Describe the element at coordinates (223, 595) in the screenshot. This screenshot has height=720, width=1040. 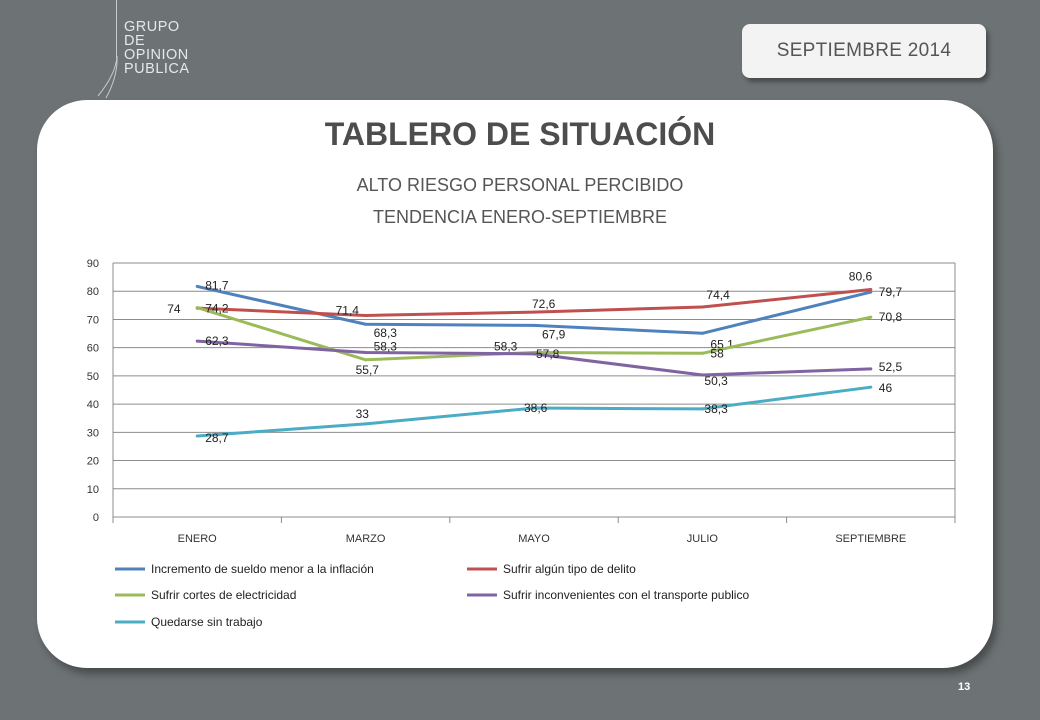
I see `legend-label: Sufrir cortes de electricidad` at that location.